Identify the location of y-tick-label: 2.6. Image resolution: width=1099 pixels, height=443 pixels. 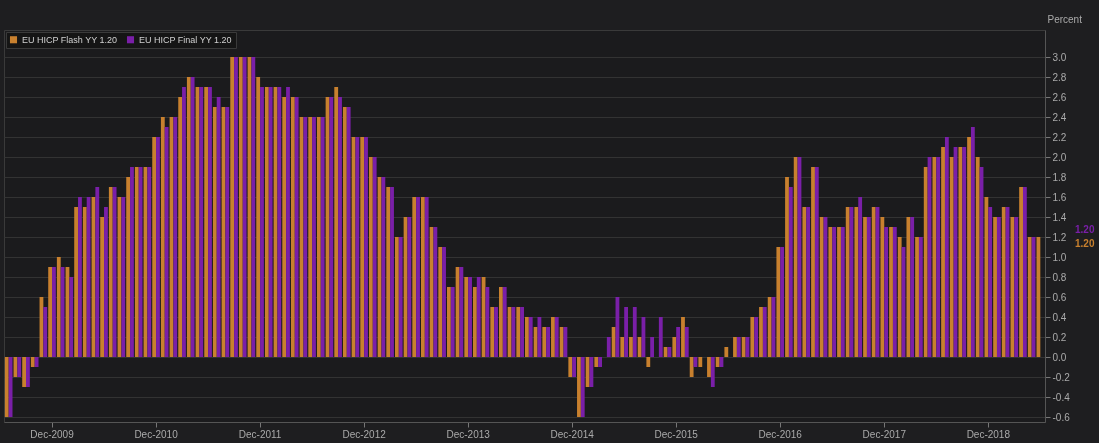
(1059, 97).